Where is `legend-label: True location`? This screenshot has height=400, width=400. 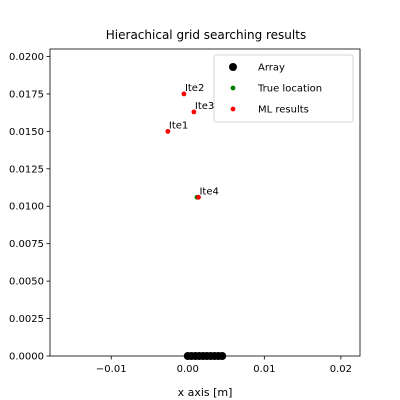 legend-label: True location is located at coordinates (289, 89).